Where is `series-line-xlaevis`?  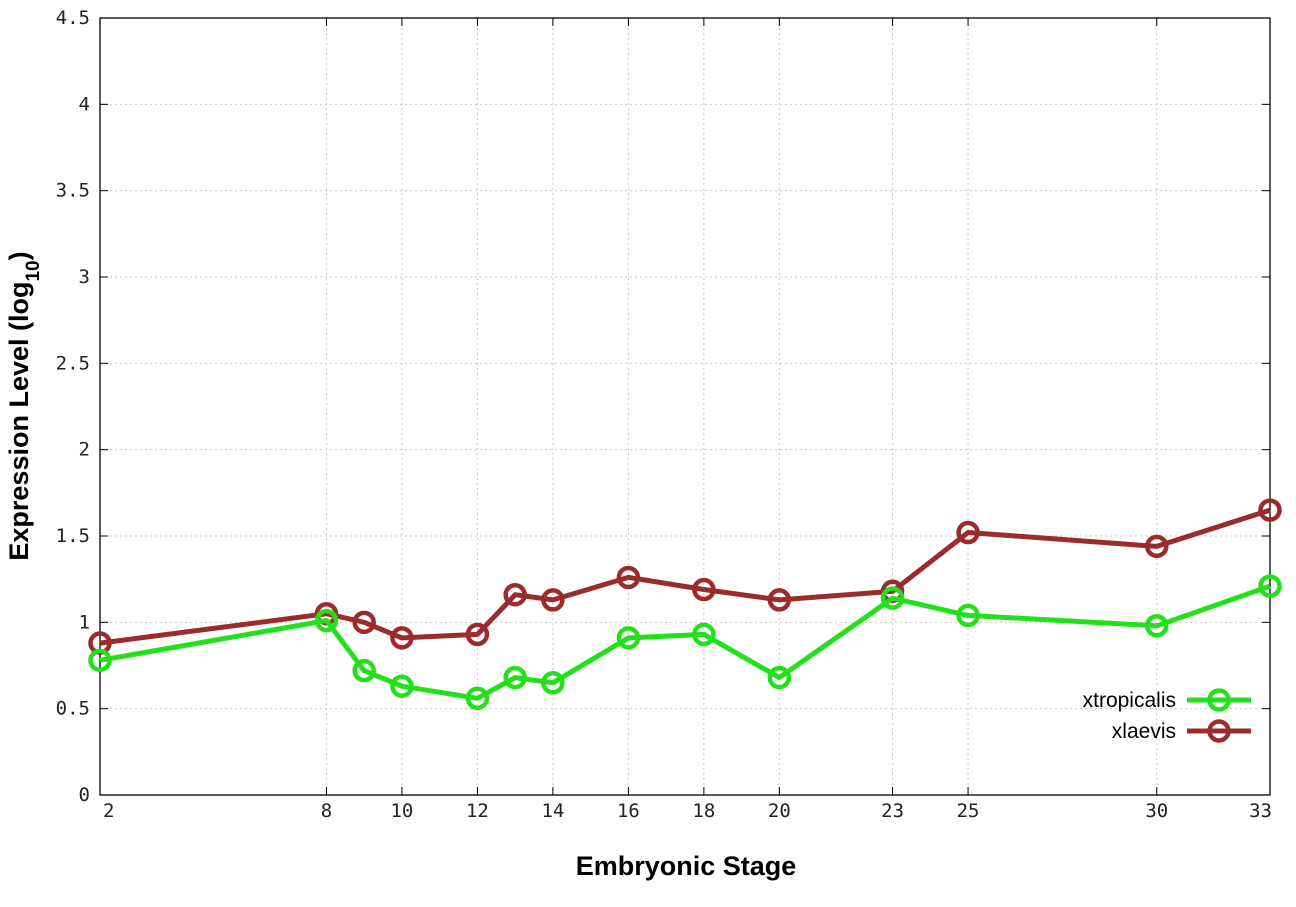 series-line-xlaevis is located at coordinates (685, 576).